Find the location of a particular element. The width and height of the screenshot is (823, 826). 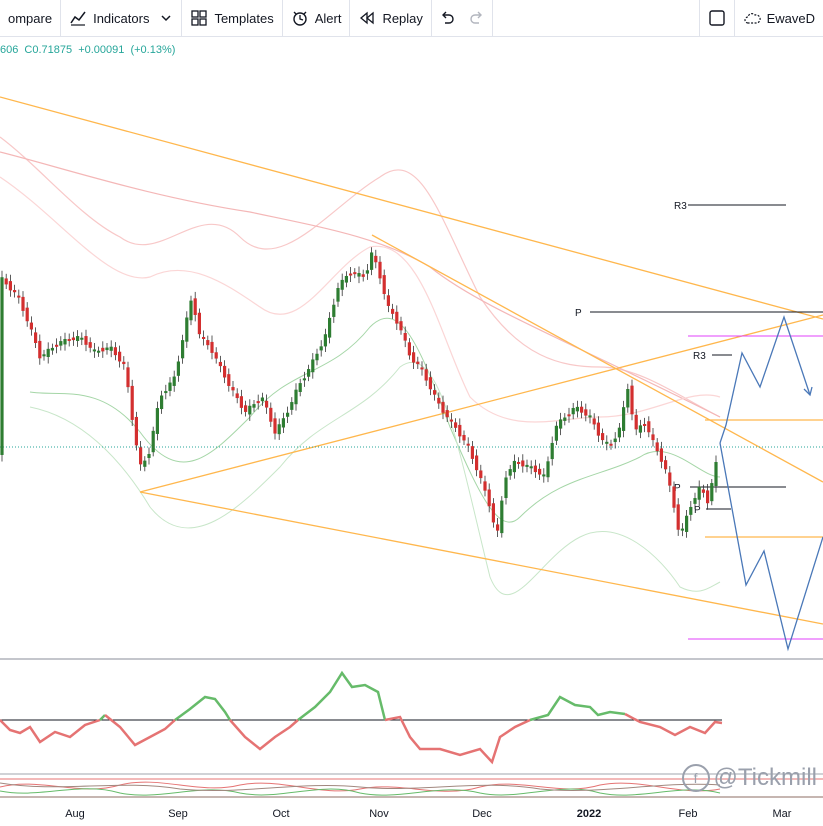

xaxis-label-feb: Feb is located at coordinates (688, 814).